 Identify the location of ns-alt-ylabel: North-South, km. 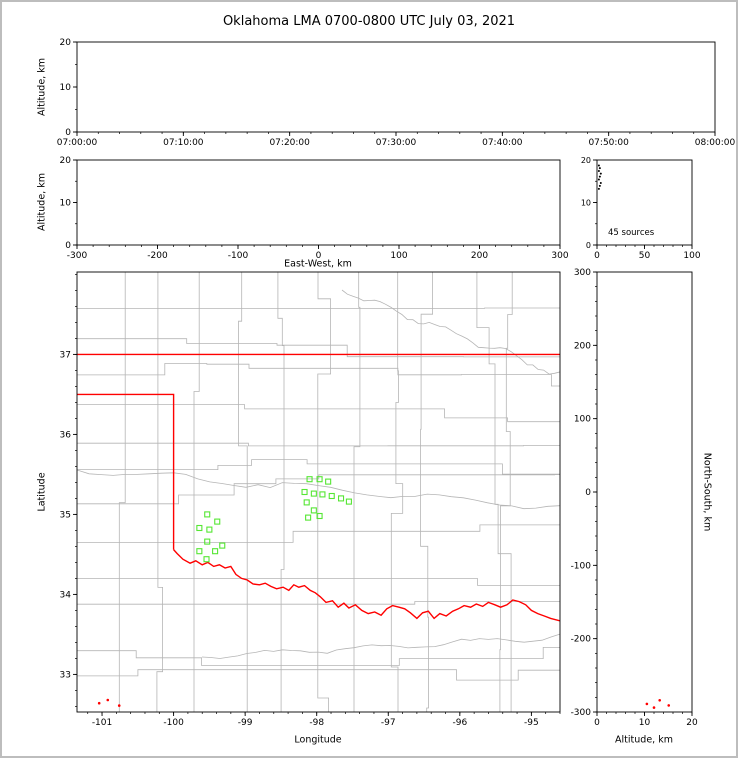
(707, 492).